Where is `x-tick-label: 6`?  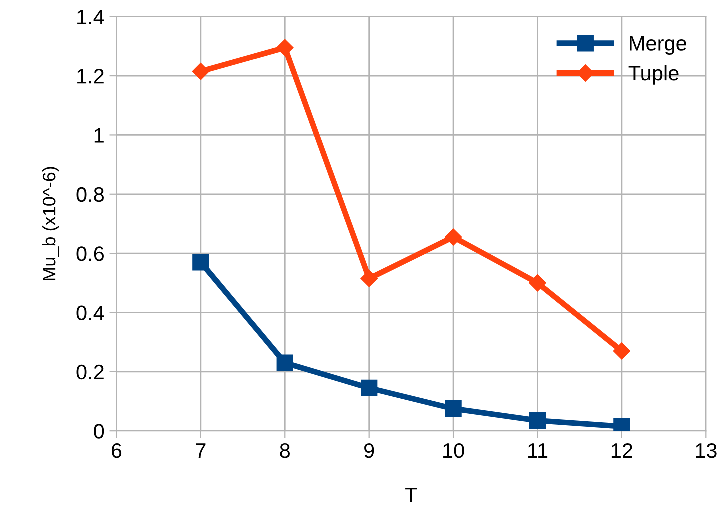 x-tick-label: 6 is located at coordinates (117, 450).